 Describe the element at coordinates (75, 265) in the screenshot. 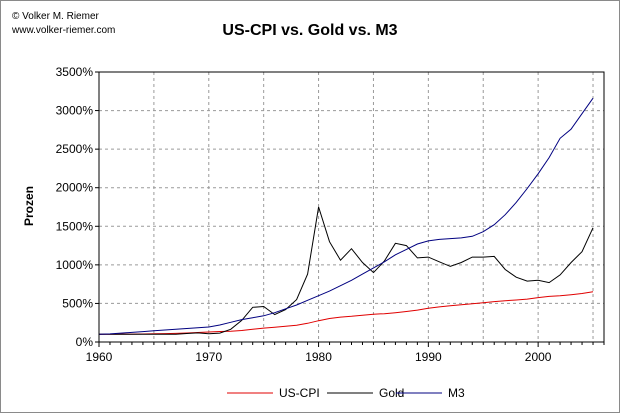

I see `y-tick-label: 1000%` at that location.